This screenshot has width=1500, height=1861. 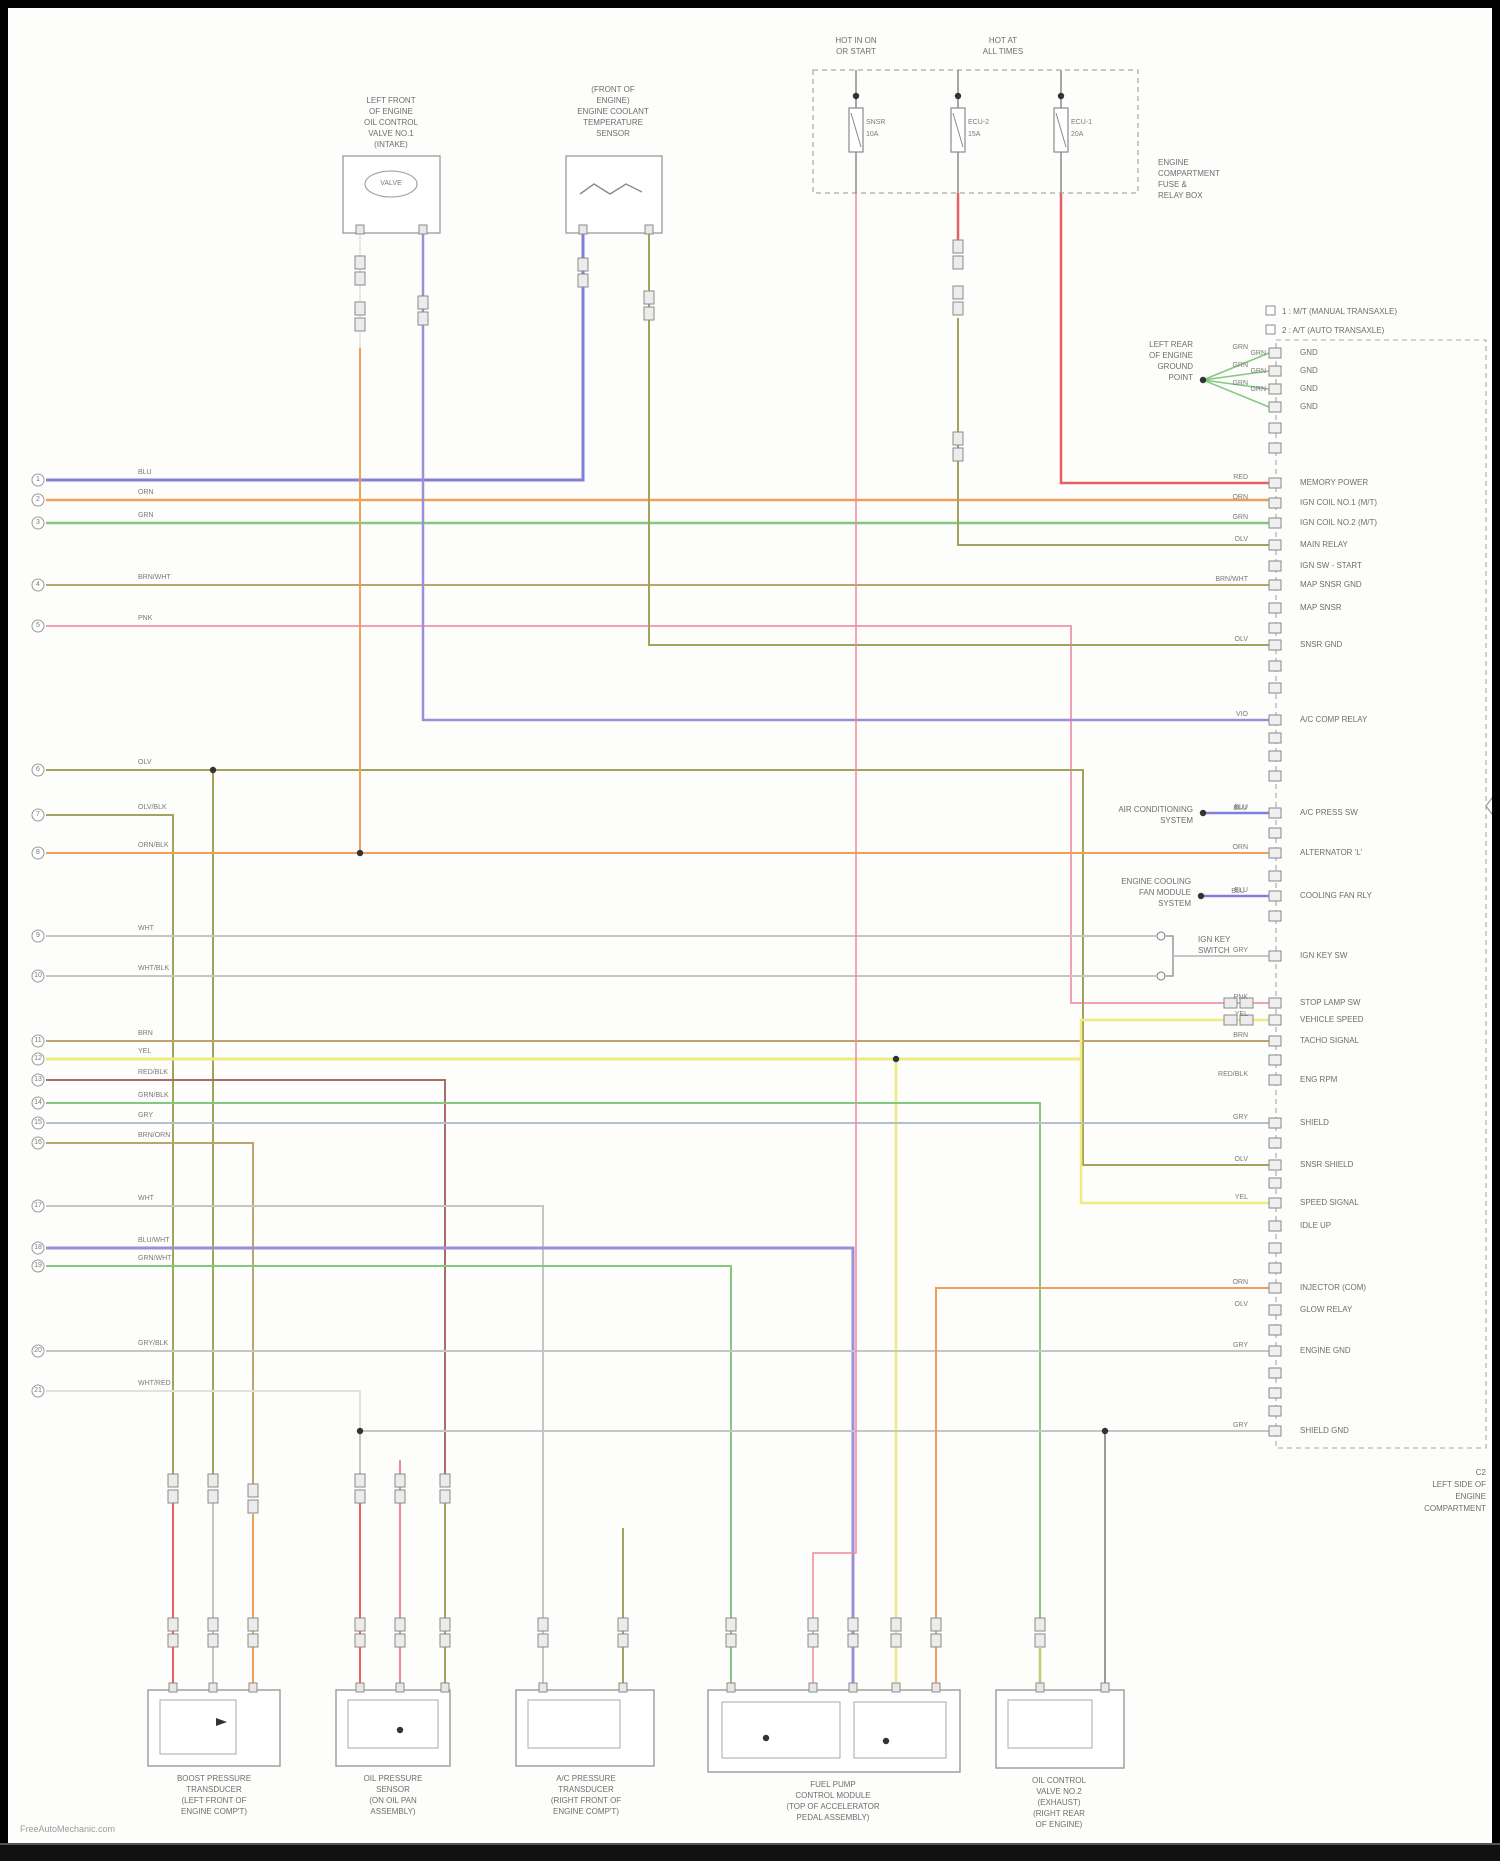 What do you see at coordinates (611, 189) in the screenshot?
I see `thermistor-symbol` at bounding box center [611, 189].